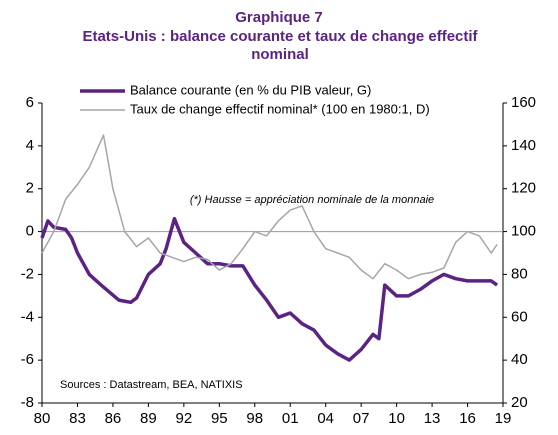 The image size is (558, 435). Describe the element at coordinates (113, 418) in the screenshot. I see `x-tick-label: 86` at that location.